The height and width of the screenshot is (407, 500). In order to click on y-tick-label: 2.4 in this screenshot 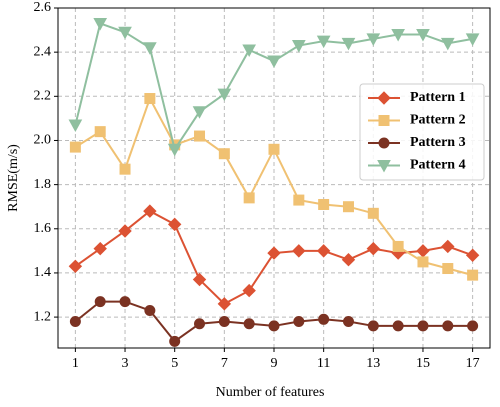, I will do `click(43, 51)`.